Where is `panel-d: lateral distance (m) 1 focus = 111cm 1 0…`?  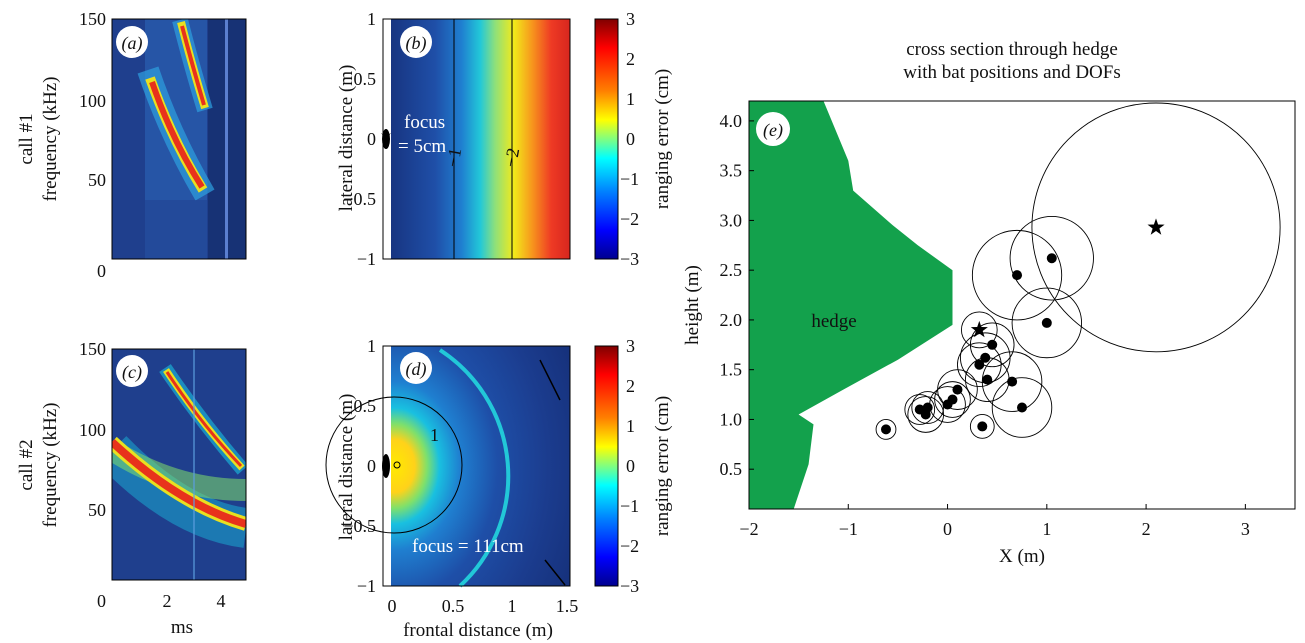 panel-d: lateral distance (m) 1 focus = 111cm 1 0… is located at coordinates (499, 488).